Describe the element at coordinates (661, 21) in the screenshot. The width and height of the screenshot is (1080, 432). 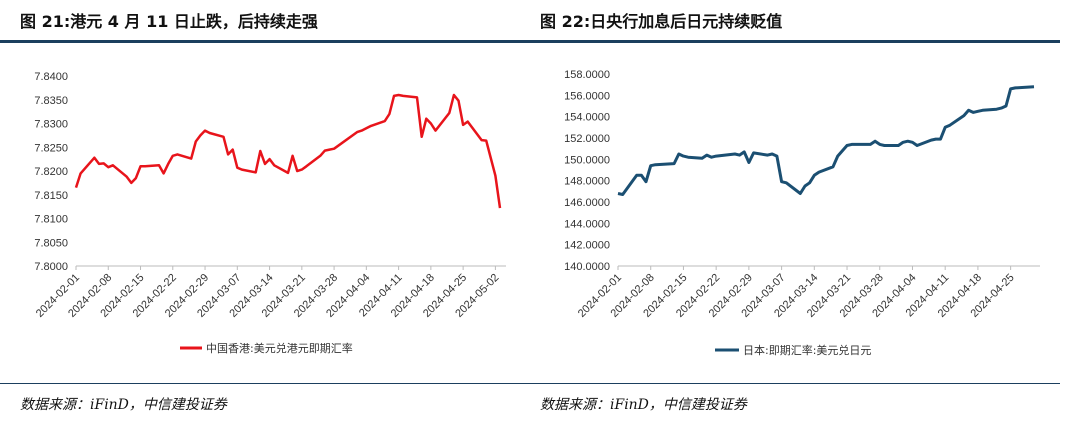
I see `chart-title: 图 22:日央行加息后日元持续贬值` at that location.